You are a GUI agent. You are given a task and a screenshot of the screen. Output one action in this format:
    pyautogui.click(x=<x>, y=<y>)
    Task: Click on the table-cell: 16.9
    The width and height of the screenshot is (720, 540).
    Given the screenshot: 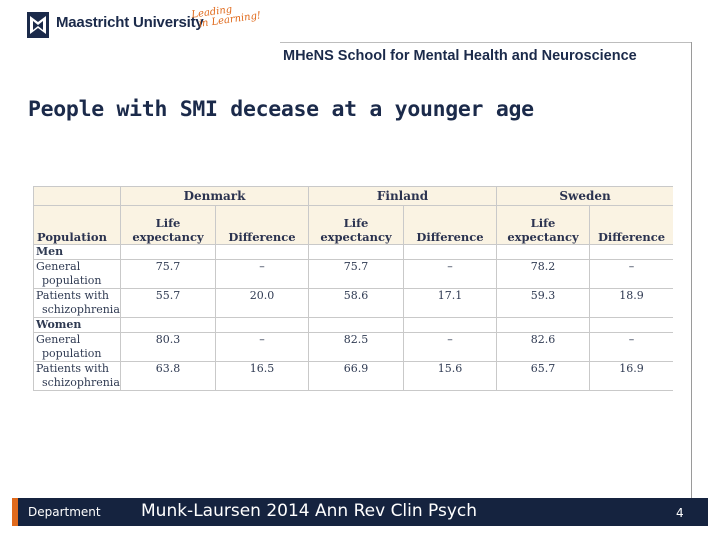 What is the action you would take?
    pyautogui.click(x=631, y=376)
    